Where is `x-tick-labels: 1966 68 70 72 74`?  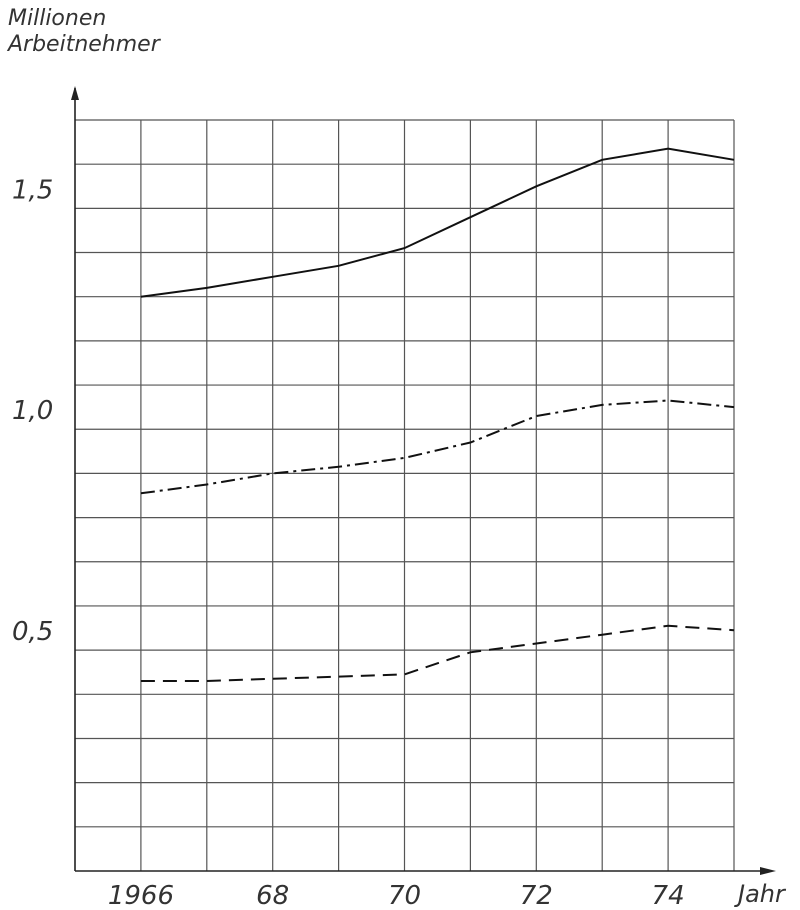 x-tick-labels: 1966 68 70 72 74 is located at coordinates (396, 895).